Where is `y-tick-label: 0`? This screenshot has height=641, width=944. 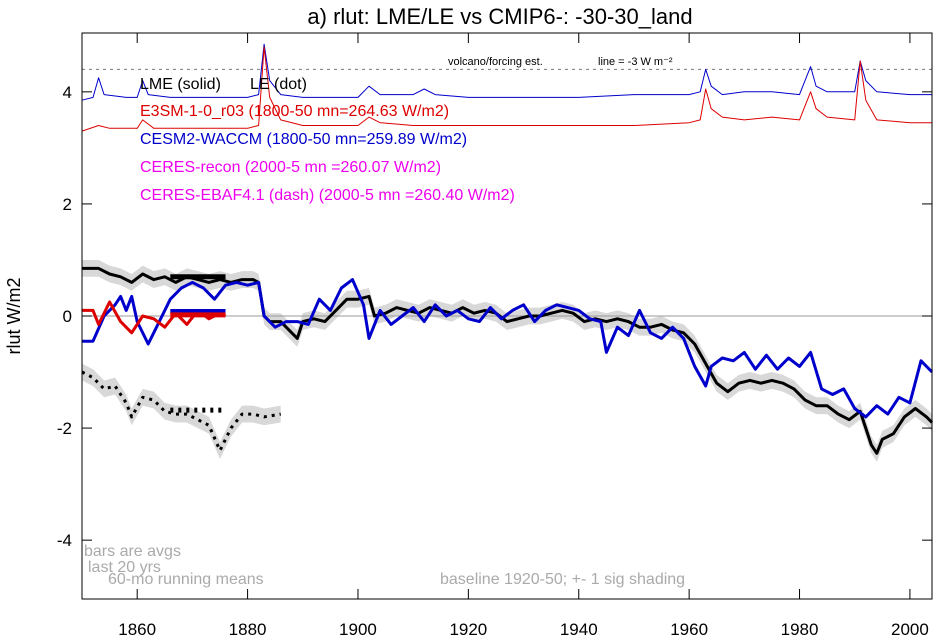
y-tick-label: 0 is located at coordinates (67, 316).